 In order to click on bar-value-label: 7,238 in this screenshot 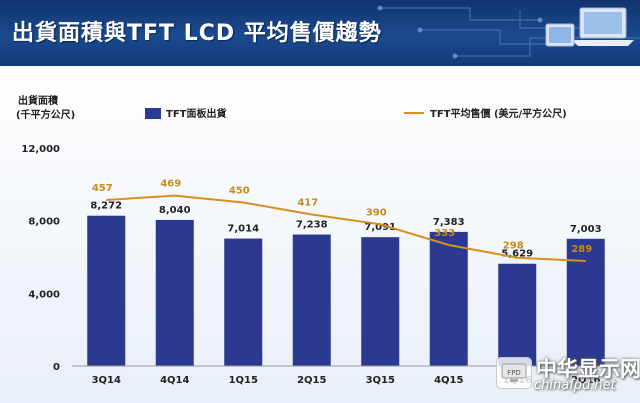, I will do `click(312, 225)`.